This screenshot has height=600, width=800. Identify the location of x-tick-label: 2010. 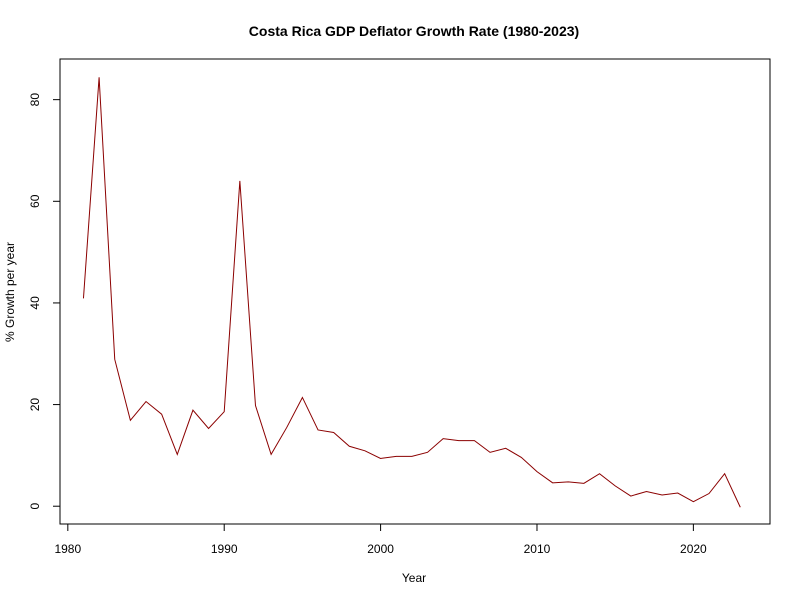
(537, 549).